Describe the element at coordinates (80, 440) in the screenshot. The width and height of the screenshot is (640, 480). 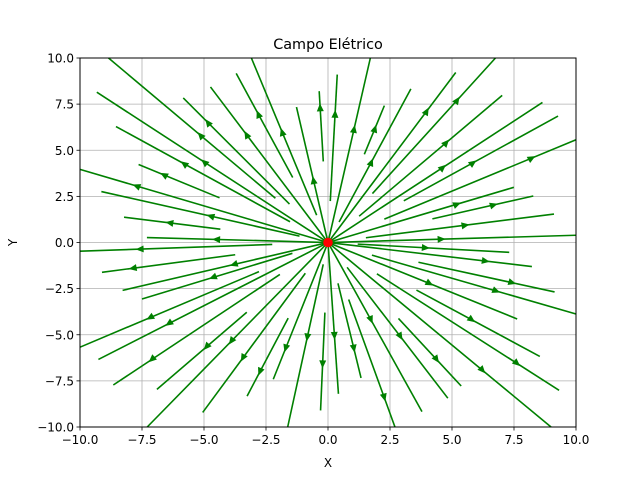
I see `x-tick-label: −10.0` at that location.